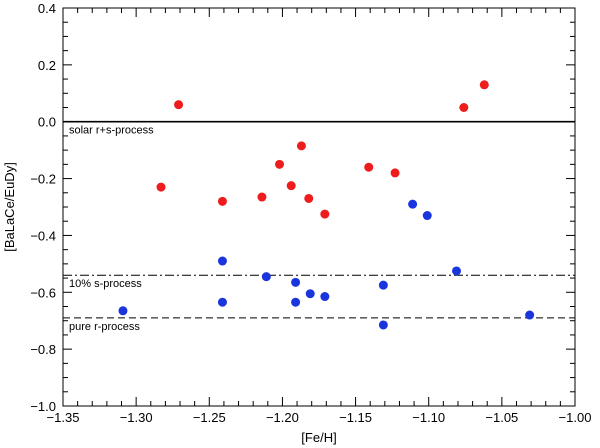  I want to click on y-axis-title: [BaLaCe/EuDy], so click(9, 207).